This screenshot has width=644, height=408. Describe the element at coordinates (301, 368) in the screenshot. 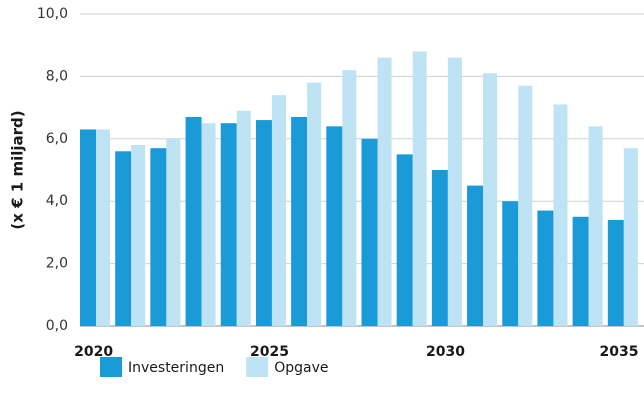

I see `legend-label: Opgave` at that location.